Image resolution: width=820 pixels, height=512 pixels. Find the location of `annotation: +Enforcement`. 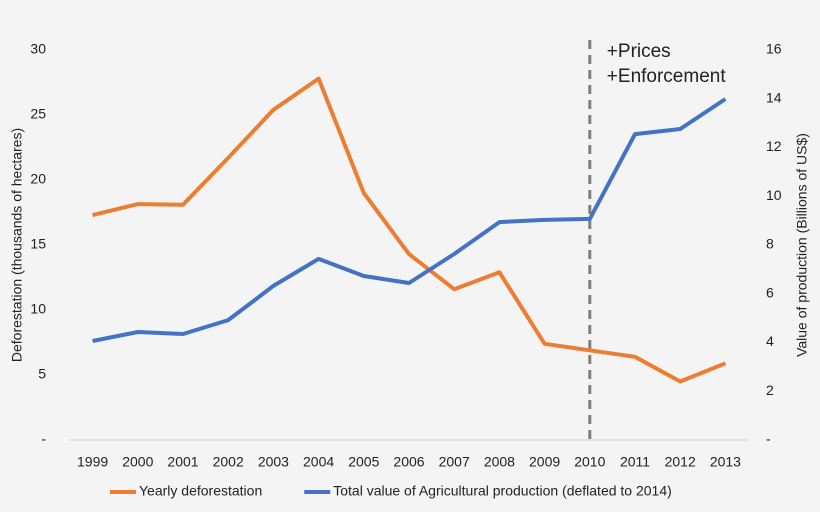

annotation: +Enforcement is located at coordinates (667, 76).